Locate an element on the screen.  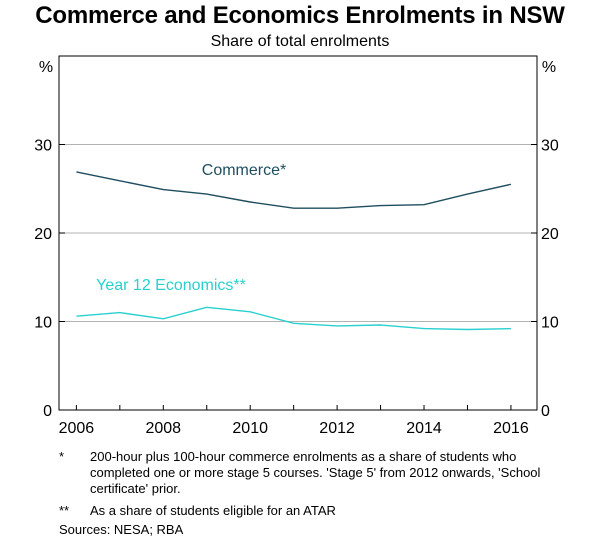
series-line-economics is located at coordinates (293, 318).